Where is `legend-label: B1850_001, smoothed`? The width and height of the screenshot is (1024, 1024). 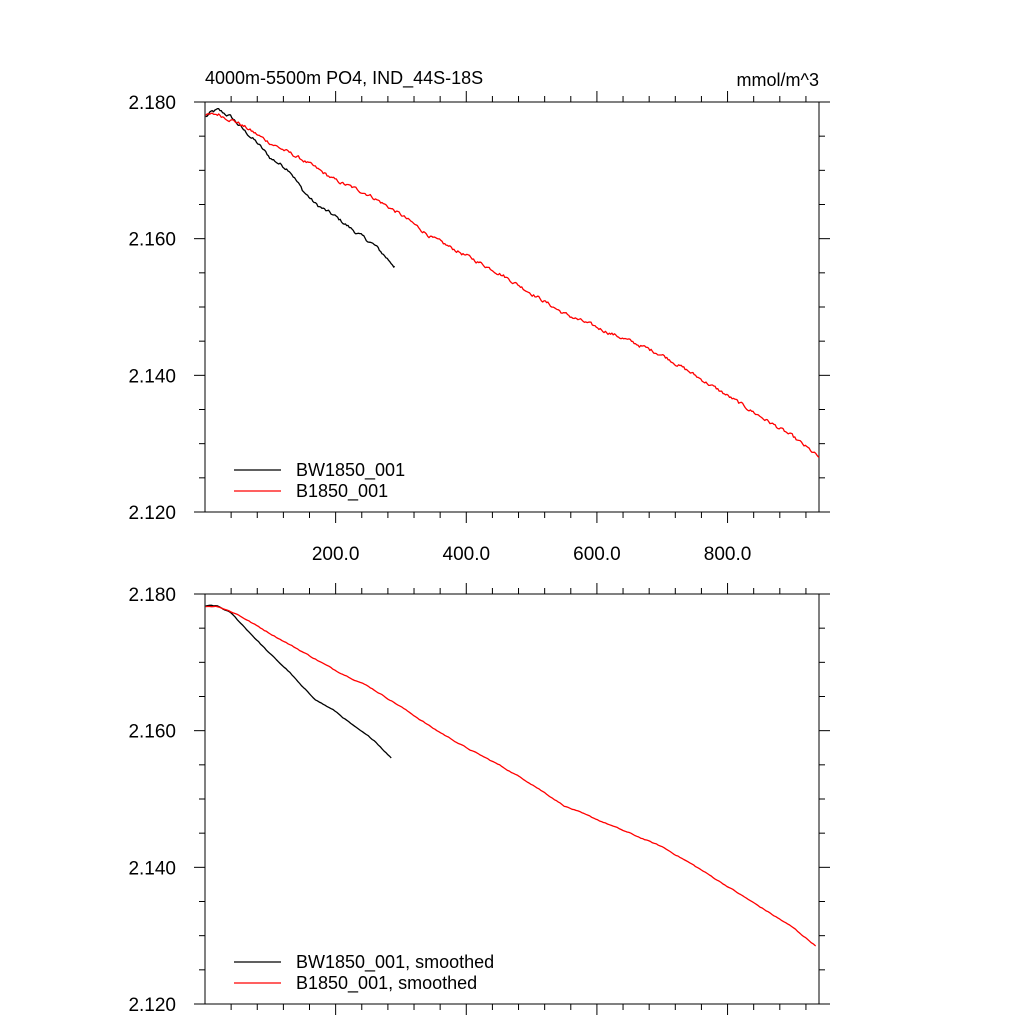
legend-label: B1850_001, smoothed is located at coordinates (386, 983).